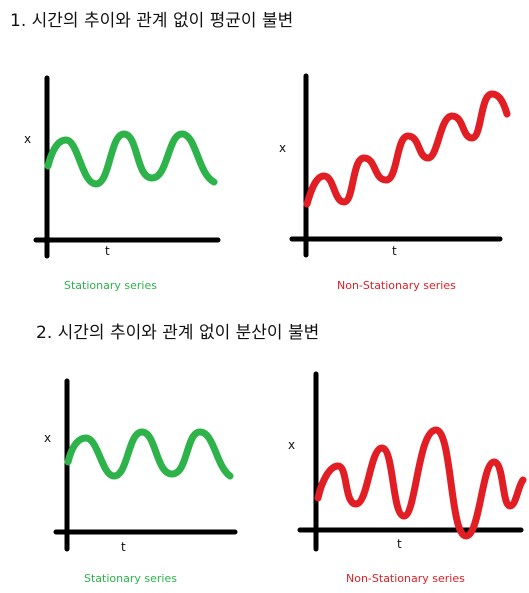 Image resolution: width=529 pixels, height=593 pixels. What do you see at coordinates (405, 578) in the screenshot?
I see `plot-2-right-caption: Non-Stationary series` at bounding box center [405, 578].